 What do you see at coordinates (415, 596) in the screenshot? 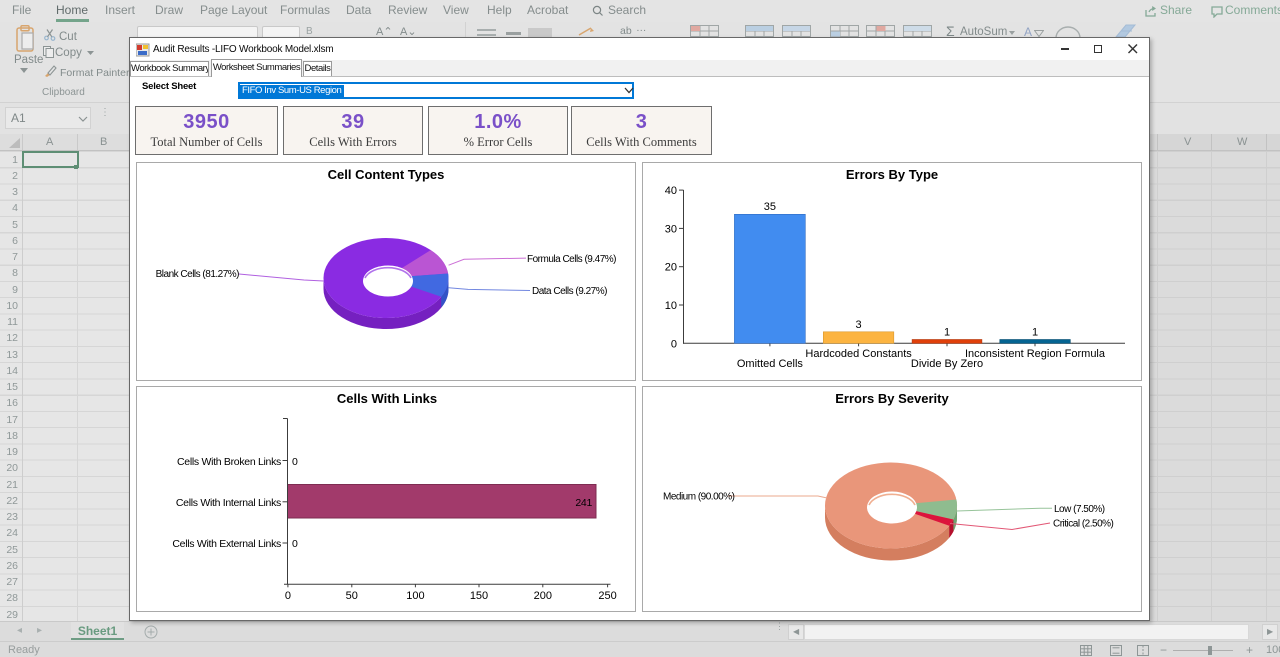
I see `svg-text: 100` at bounding box center [415, 596].